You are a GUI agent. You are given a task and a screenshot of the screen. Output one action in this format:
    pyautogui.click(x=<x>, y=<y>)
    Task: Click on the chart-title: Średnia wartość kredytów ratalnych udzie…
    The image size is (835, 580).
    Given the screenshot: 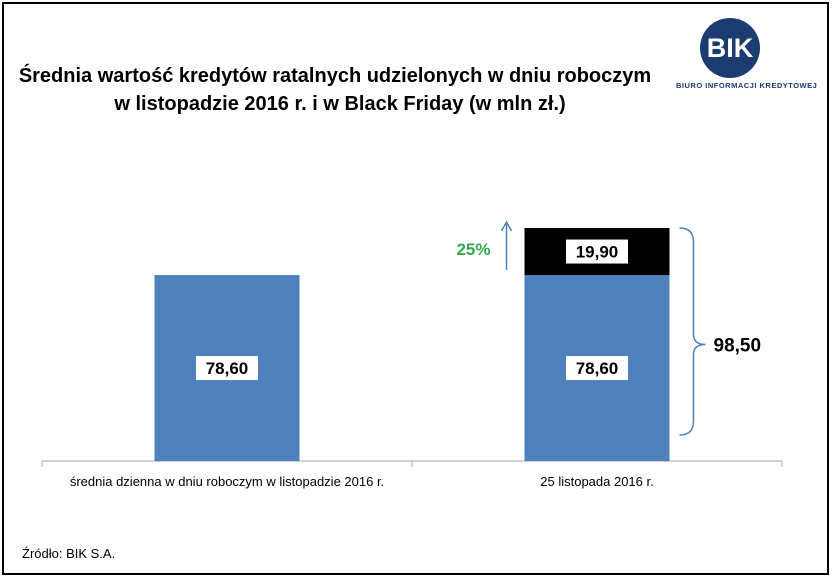 What is the action you would take?
    pyautogui.click(x=335, y=90)
    